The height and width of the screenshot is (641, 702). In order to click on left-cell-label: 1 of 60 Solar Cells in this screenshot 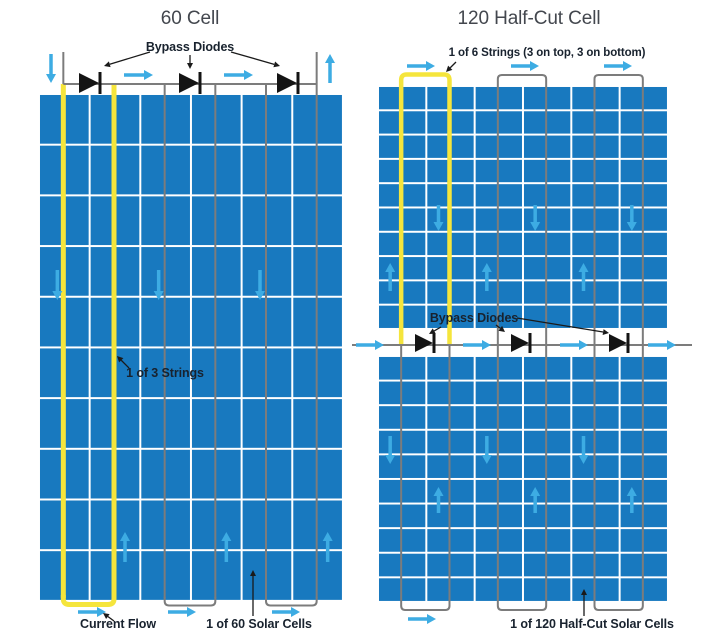, I will do `click(259, 624)`.